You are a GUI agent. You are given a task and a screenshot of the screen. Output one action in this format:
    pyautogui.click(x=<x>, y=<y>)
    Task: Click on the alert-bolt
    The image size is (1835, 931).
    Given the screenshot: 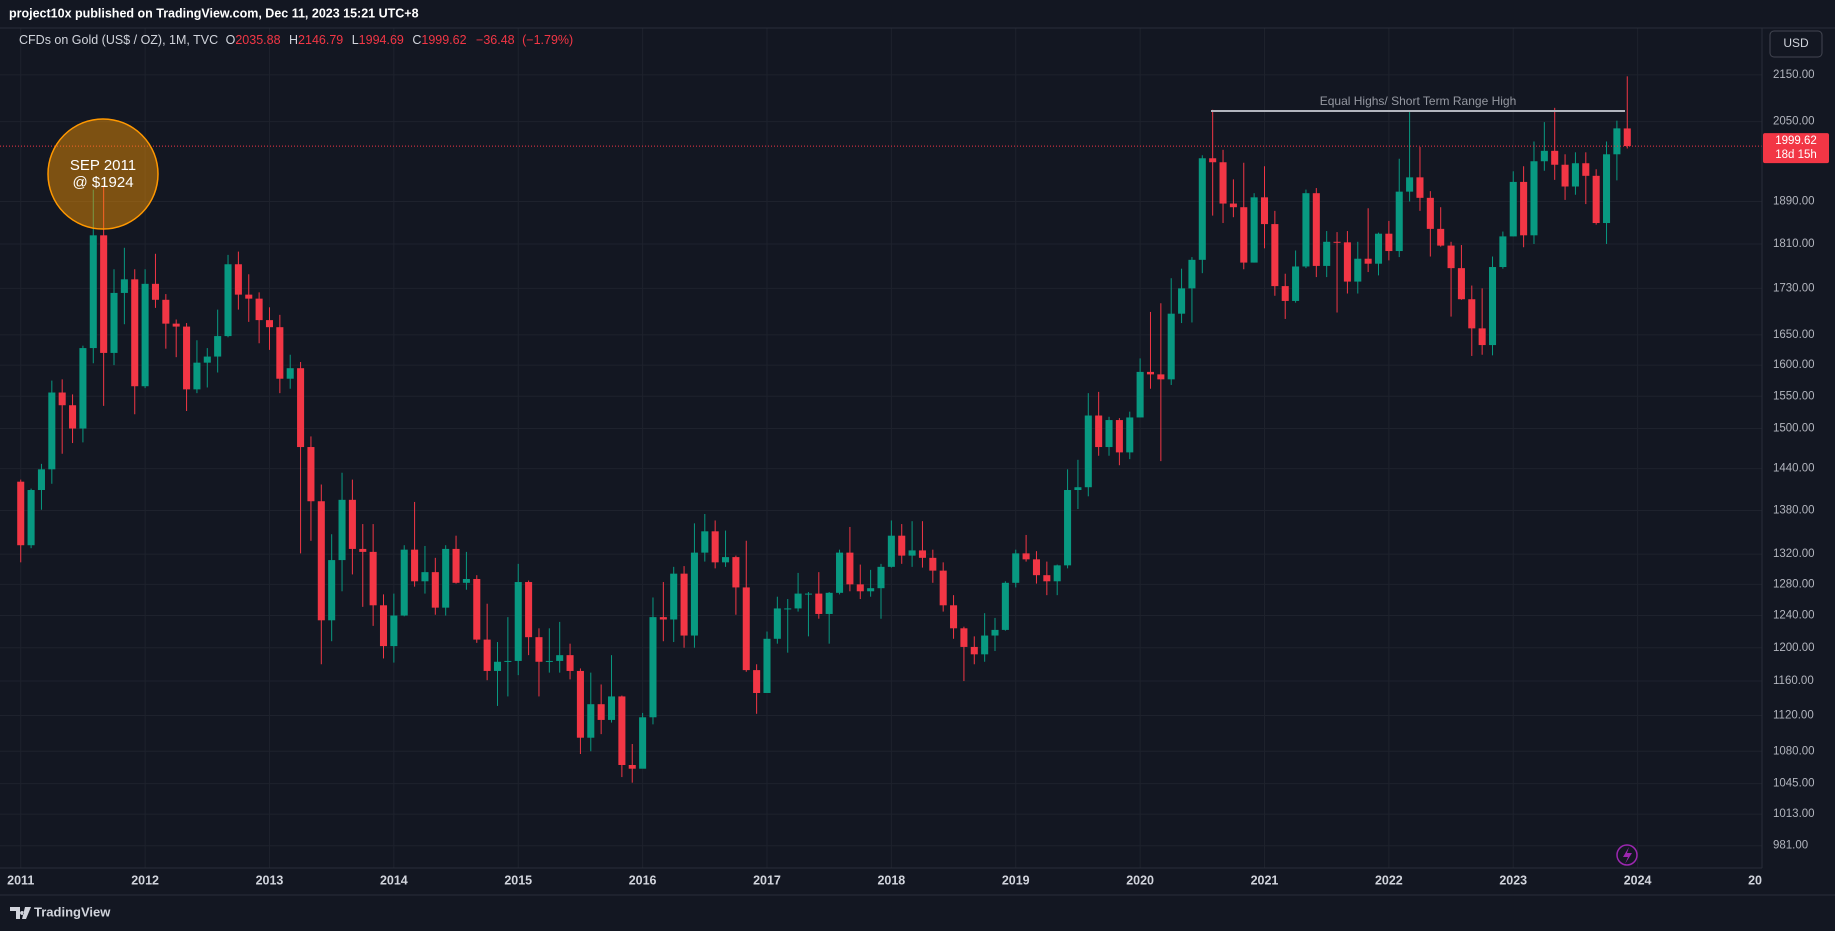 What is the action you would take?
    pyautogui.click(x=1627, y=855)
    